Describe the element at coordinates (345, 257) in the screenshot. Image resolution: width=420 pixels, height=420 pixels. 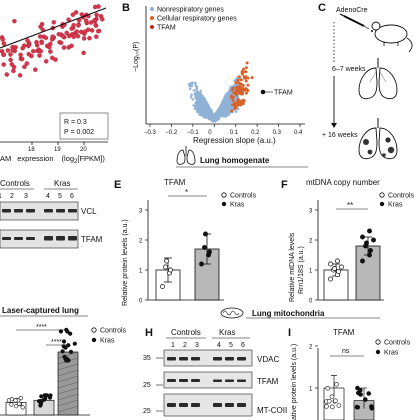
I see `panel-f-marks: 0 1 2 3` at that location.